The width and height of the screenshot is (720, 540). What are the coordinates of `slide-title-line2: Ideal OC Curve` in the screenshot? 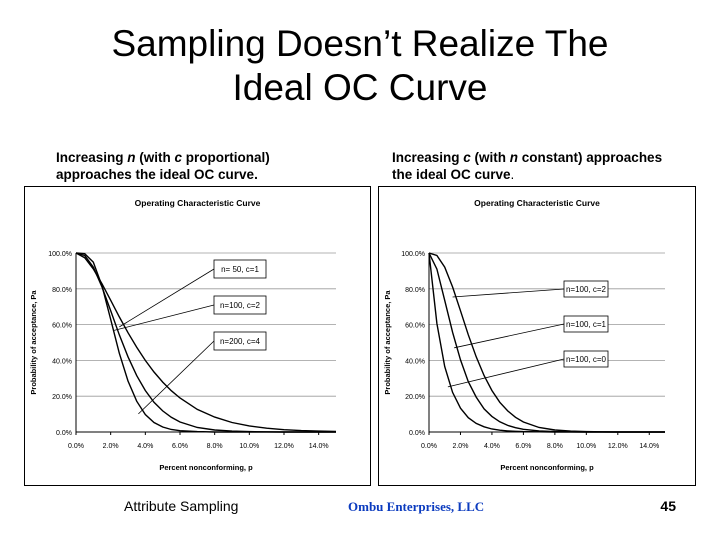 It's located at (360, 87).